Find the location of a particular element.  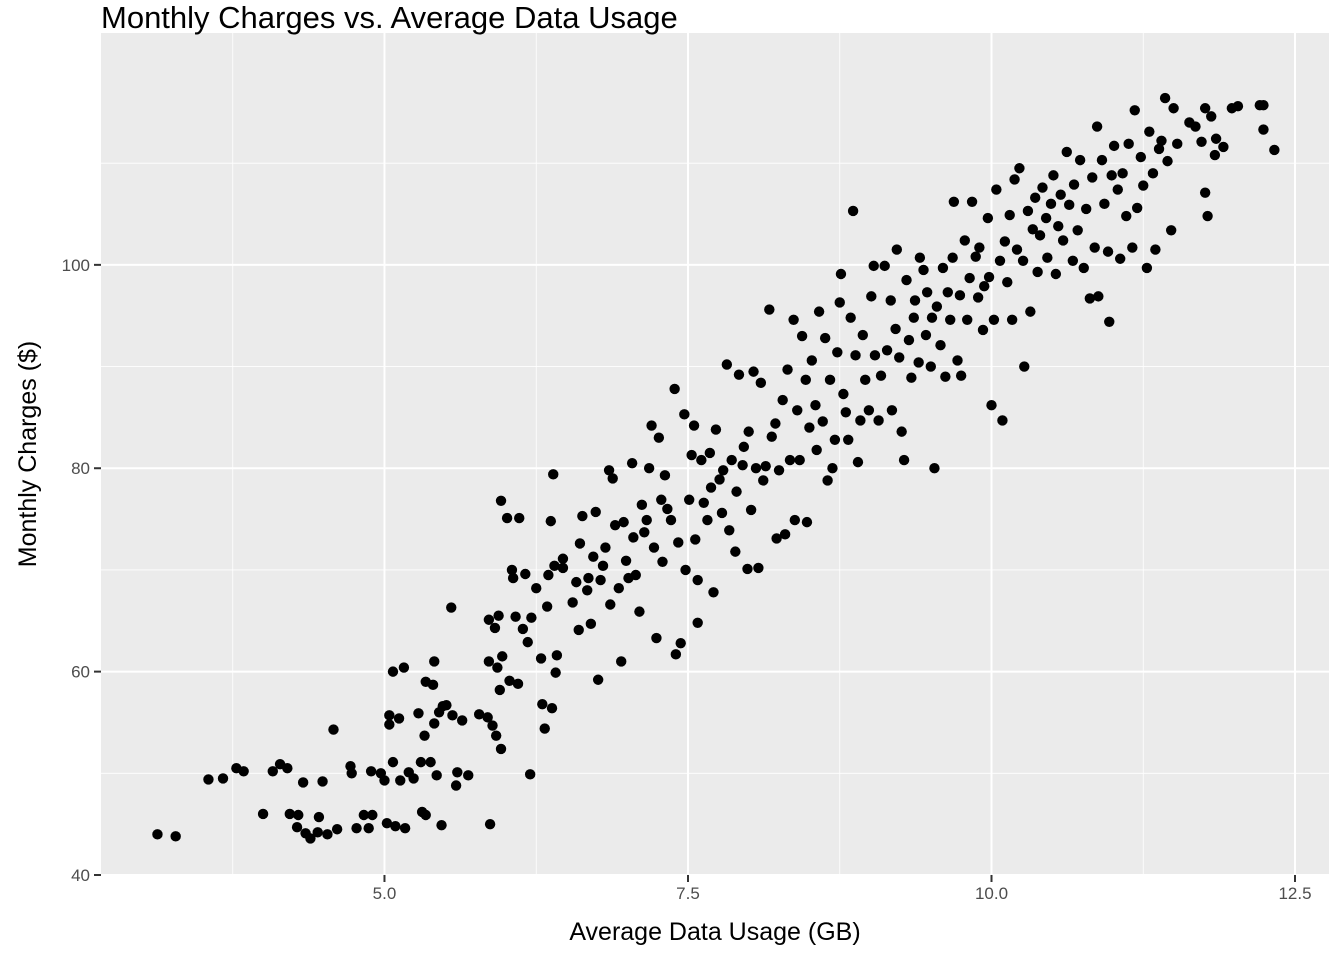

y-tick-label: 100 is located at coordinates (76, 265).